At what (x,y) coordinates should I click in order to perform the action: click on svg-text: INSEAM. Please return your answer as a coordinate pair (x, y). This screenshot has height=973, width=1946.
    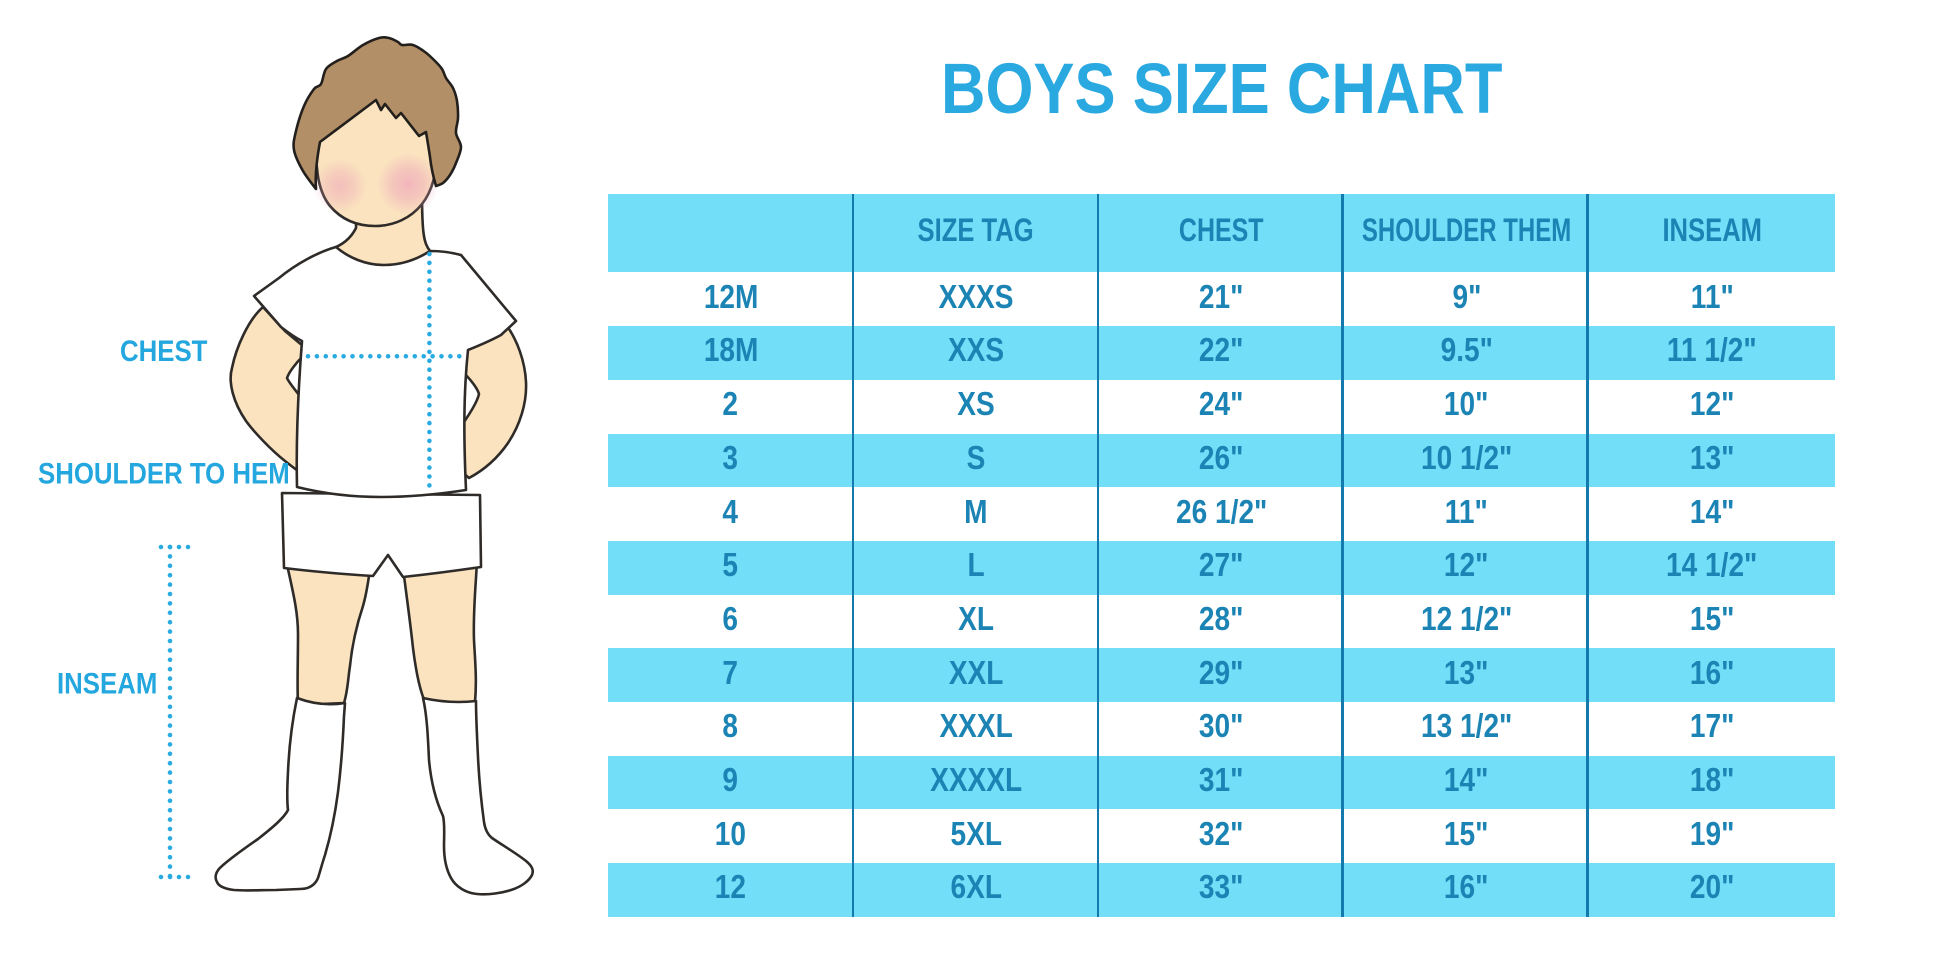
    Looking at the image, I should click on (107, 683).